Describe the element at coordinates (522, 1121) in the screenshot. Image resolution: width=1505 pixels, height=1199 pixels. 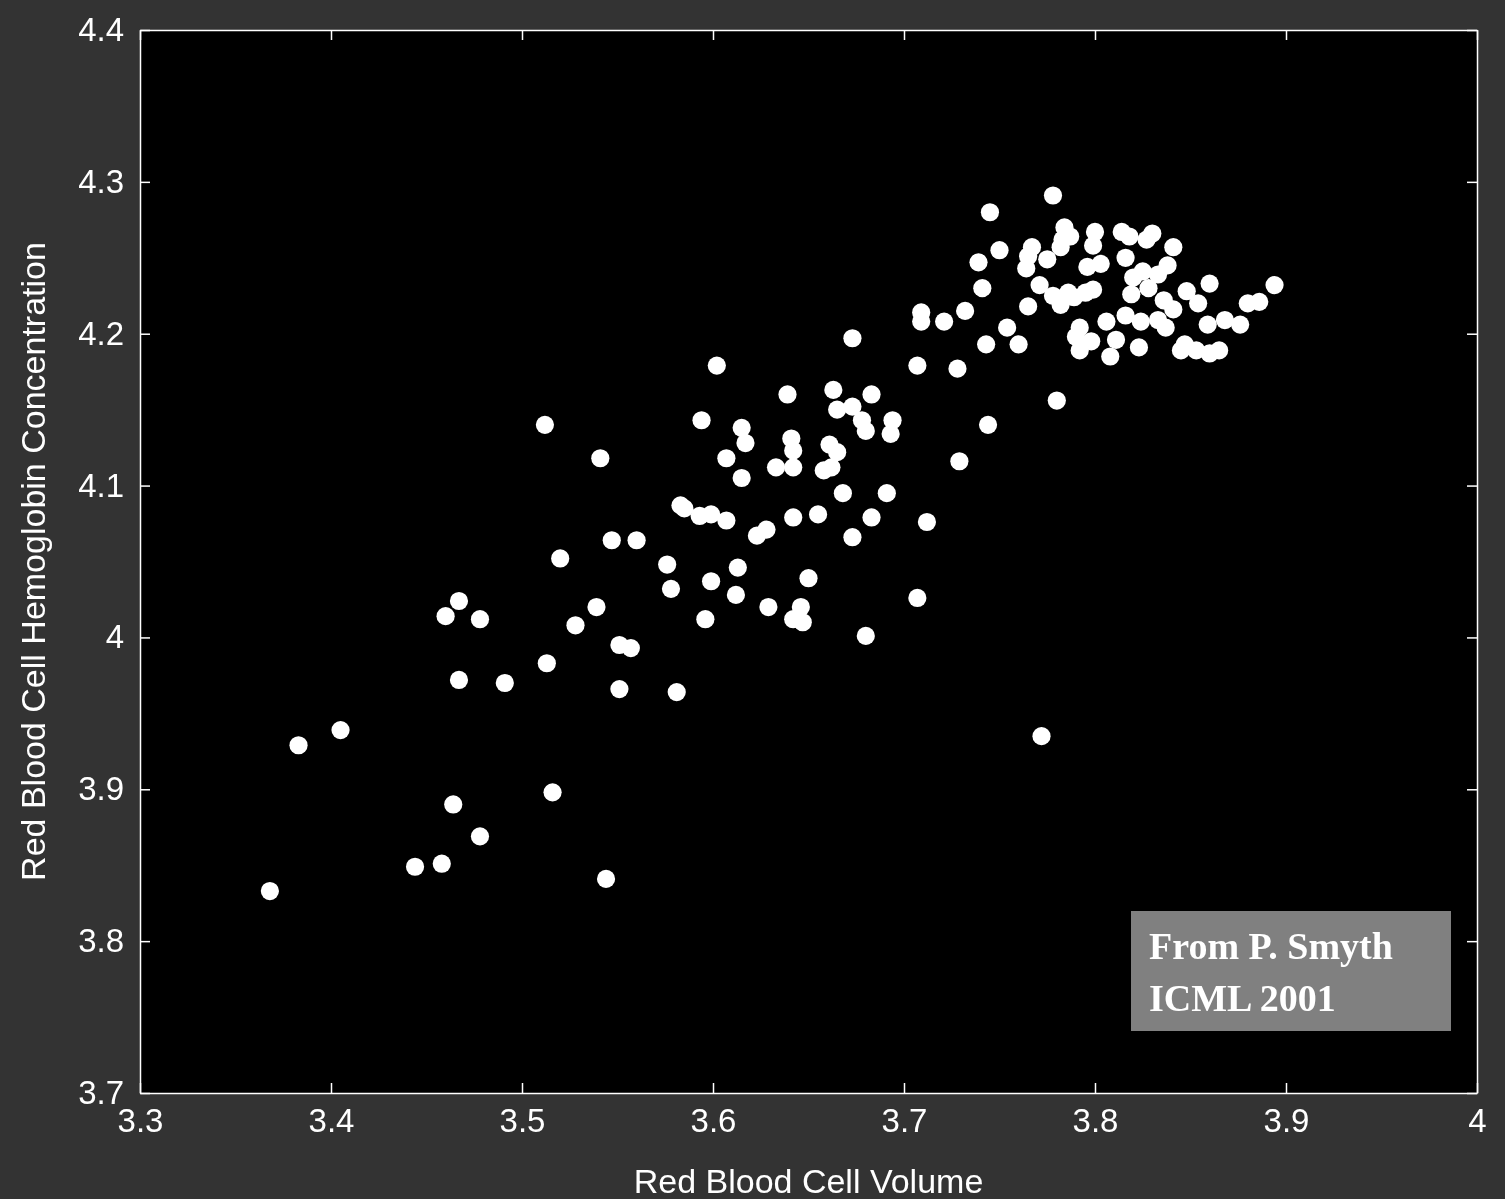
I see `x-tick-label: 3.5` at that location.